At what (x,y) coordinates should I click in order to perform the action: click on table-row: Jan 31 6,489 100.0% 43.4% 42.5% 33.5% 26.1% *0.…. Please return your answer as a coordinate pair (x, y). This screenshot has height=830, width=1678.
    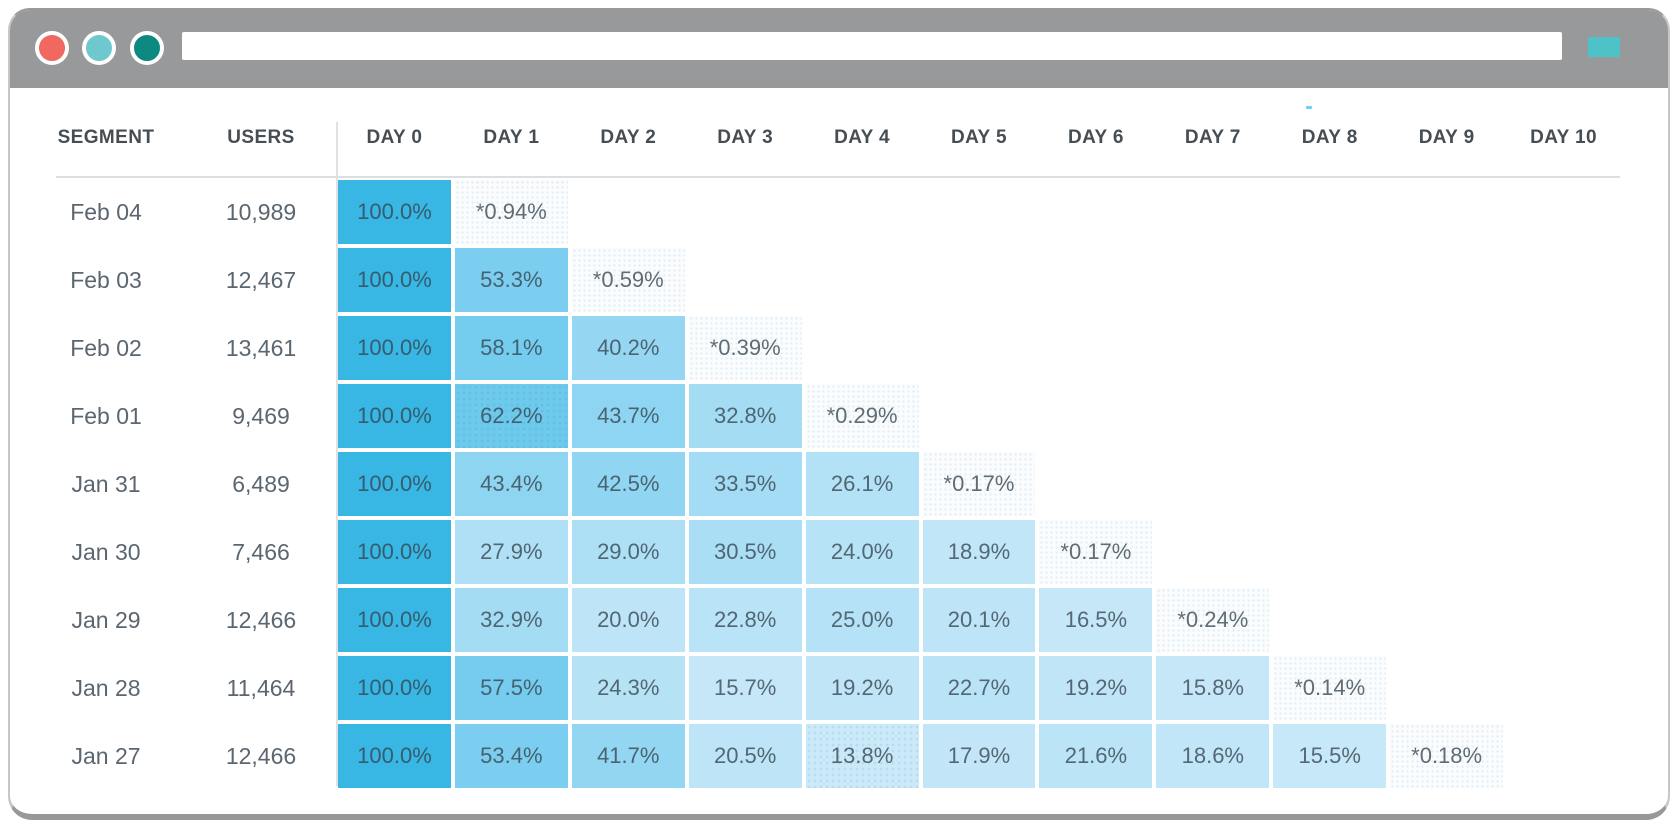
    Looking at the image, I should click on (824, 484).